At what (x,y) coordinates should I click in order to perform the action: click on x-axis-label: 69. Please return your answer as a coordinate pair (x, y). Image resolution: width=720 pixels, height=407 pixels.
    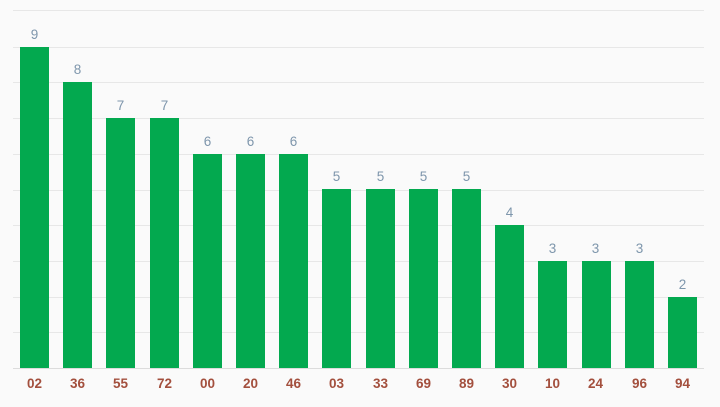
    Looking at the image, I should click on (423, 383).